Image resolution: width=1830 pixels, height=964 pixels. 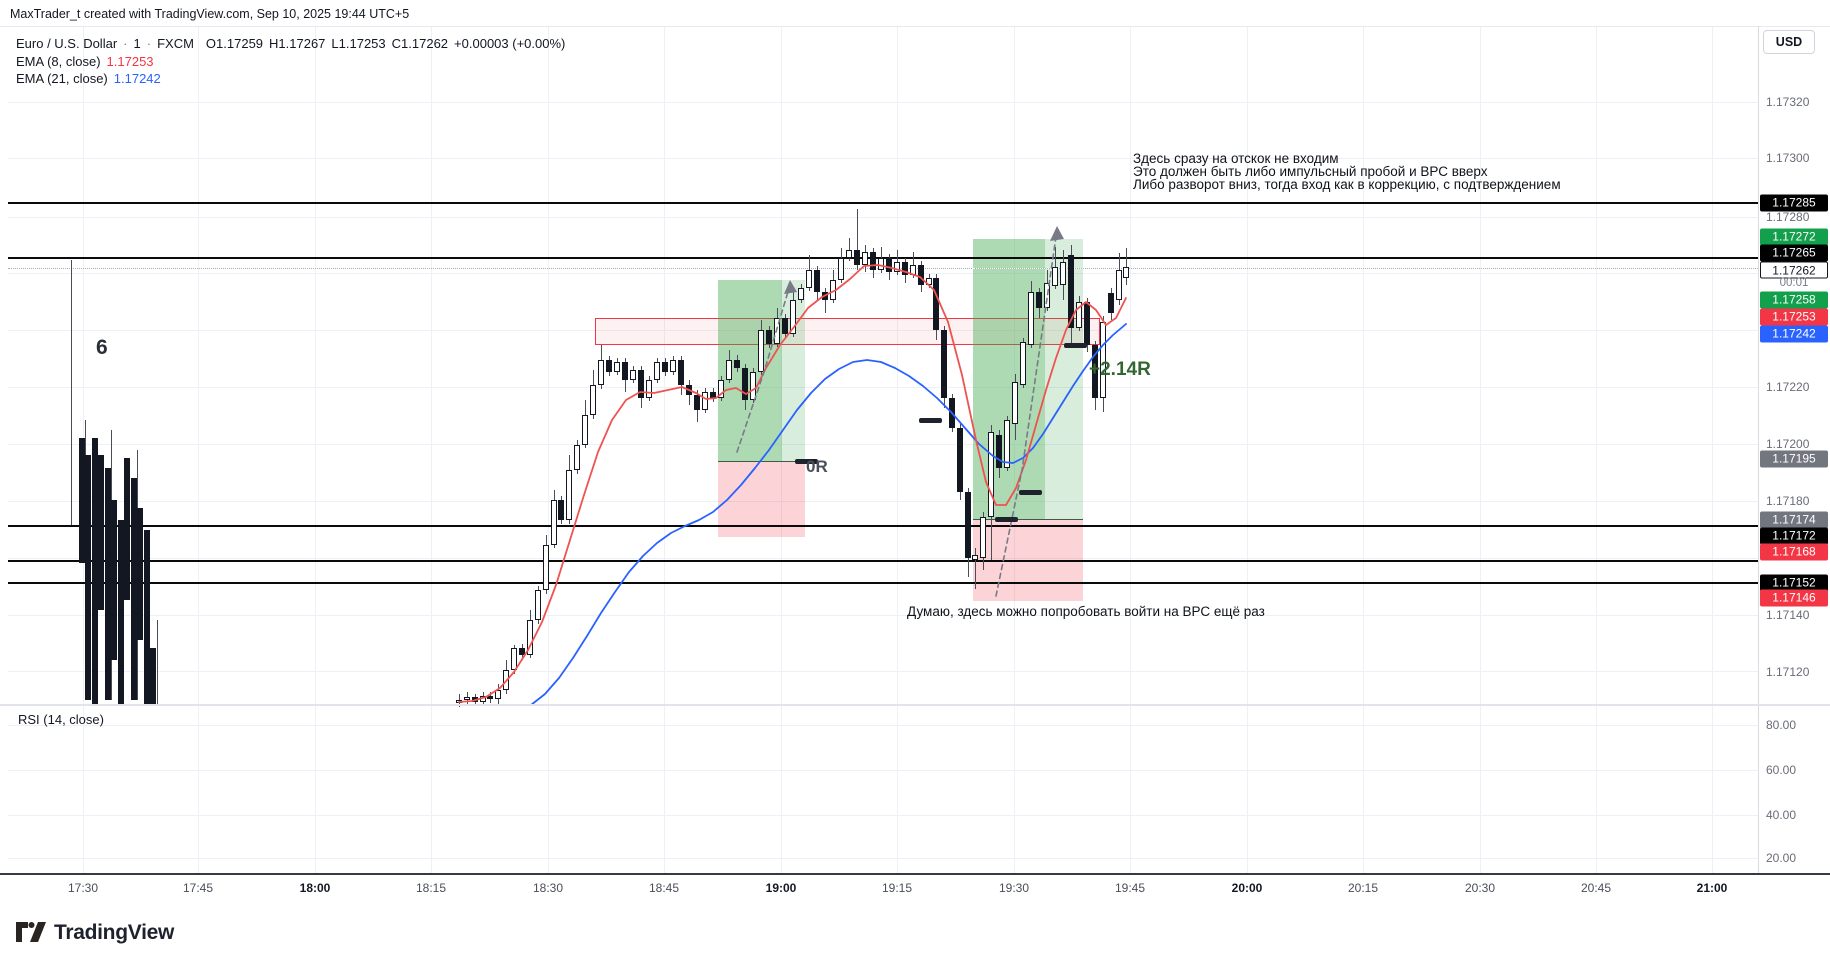 What do you see at coordinates (137, 78) in the screenshot?
I see `ema21-value: 1.17242` at bounding box center [137, 78].